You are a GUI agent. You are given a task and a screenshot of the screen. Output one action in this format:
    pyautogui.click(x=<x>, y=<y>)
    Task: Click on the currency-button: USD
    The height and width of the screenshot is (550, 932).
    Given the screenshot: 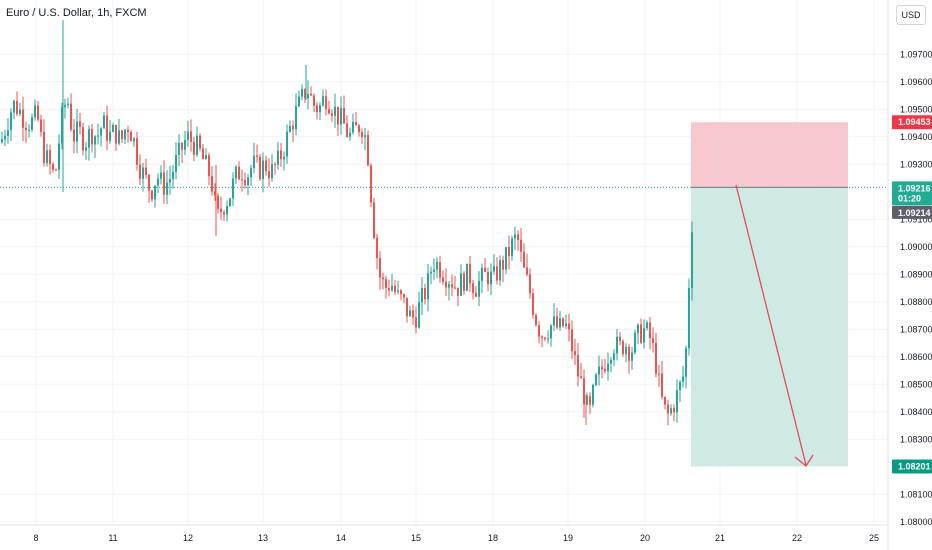 What is the action you would take?
    pyautogui.click(x=911, y=15)
    